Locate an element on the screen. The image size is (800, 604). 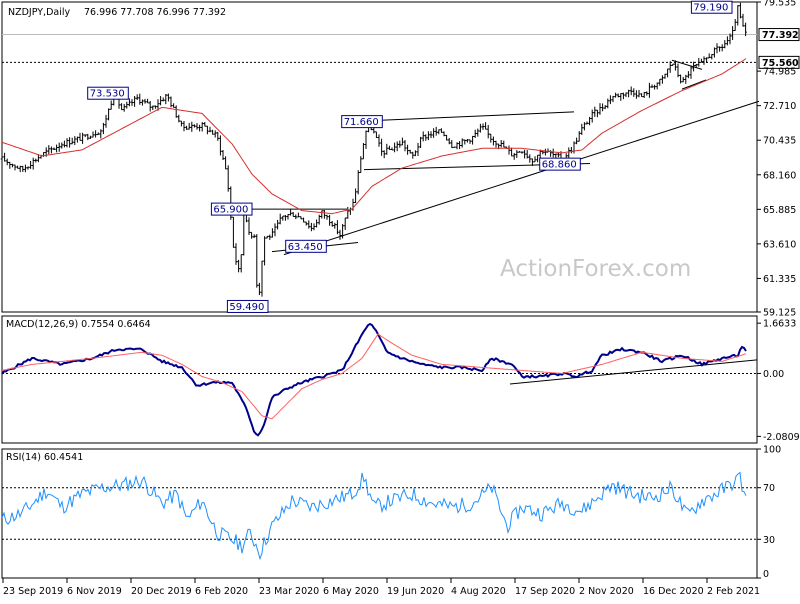
macd-tick-label: -2.0809 is located at coordinates (781, 437).